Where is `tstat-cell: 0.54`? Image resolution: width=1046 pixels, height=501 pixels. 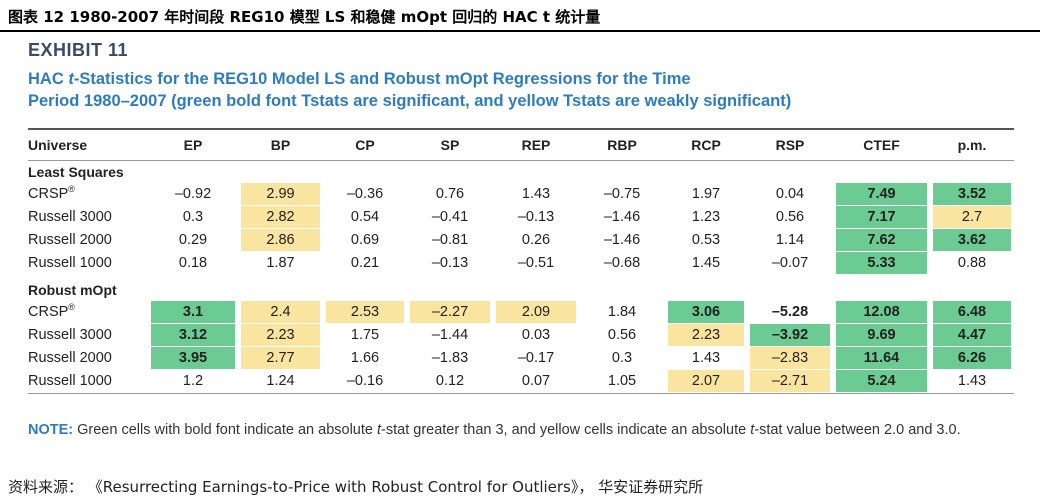 tstat-cell: 0.54 is located at coordinates (365, 217).